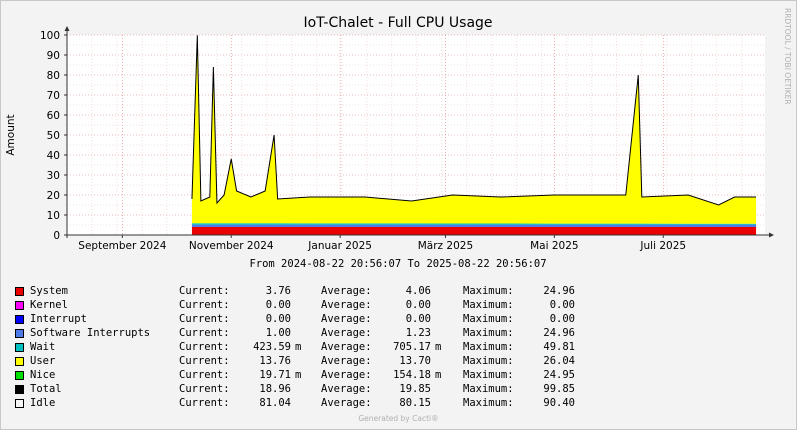 The width and height of the screenshot is (797, 430). I want to click on average-value: 154.18, so click(412, 375).